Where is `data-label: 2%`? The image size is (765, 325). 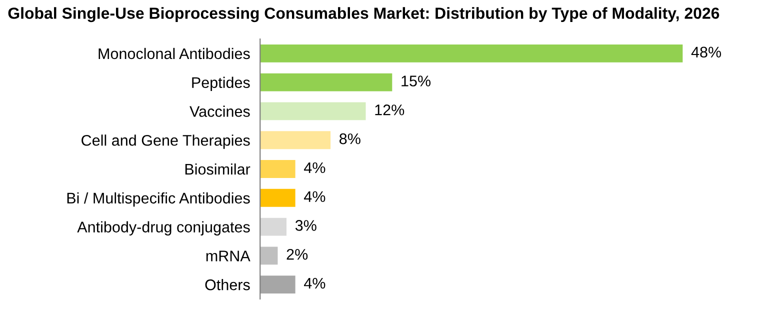 data-label: 2% is located at coordinates (297, 254).